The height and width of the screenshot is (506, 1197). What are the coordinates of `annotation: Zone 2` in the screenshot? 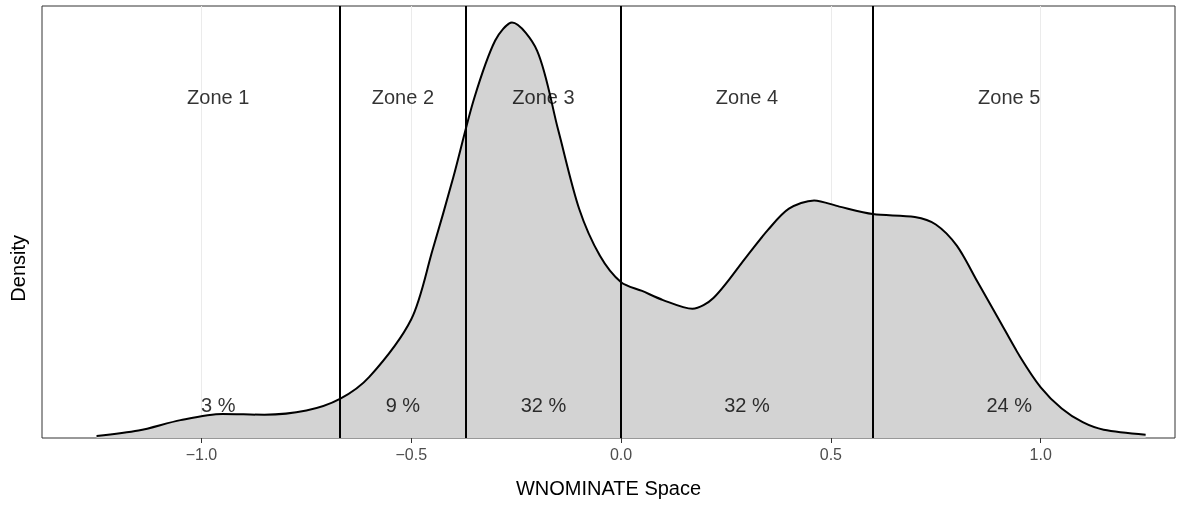 It's located at (403, 97).